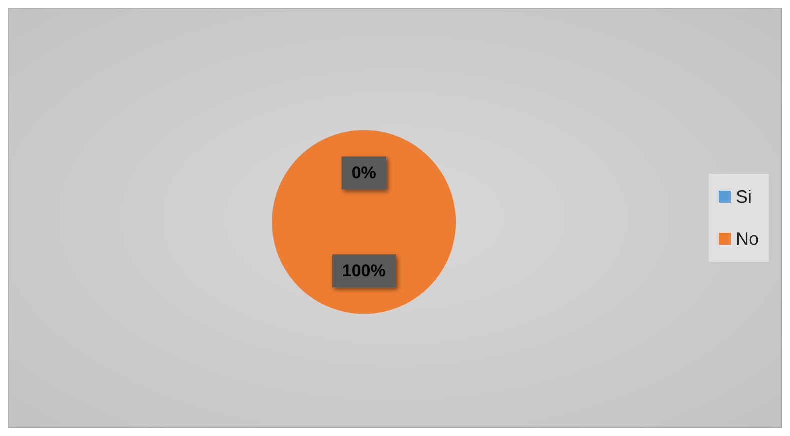 Image resolution: width=790 pixels, height=436 pixels. I want to click on legend-label: No, so click(748, 239).